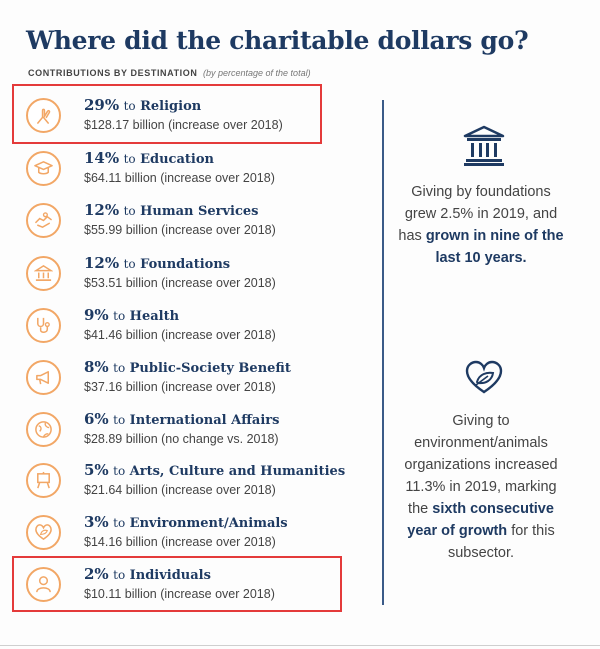 The width and height of the screenshot is (600, 649). I want to click on row-percentage: 3%, so click(96, 522).